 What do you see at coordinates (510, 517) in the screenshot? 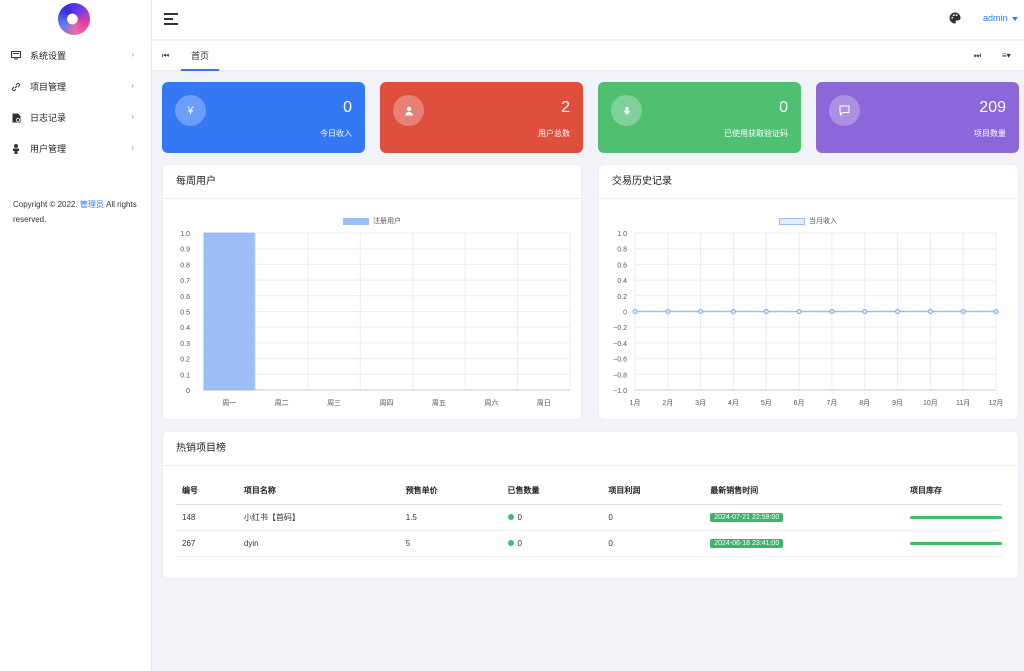
I see `status-dot` at bounding box center [510, 517].